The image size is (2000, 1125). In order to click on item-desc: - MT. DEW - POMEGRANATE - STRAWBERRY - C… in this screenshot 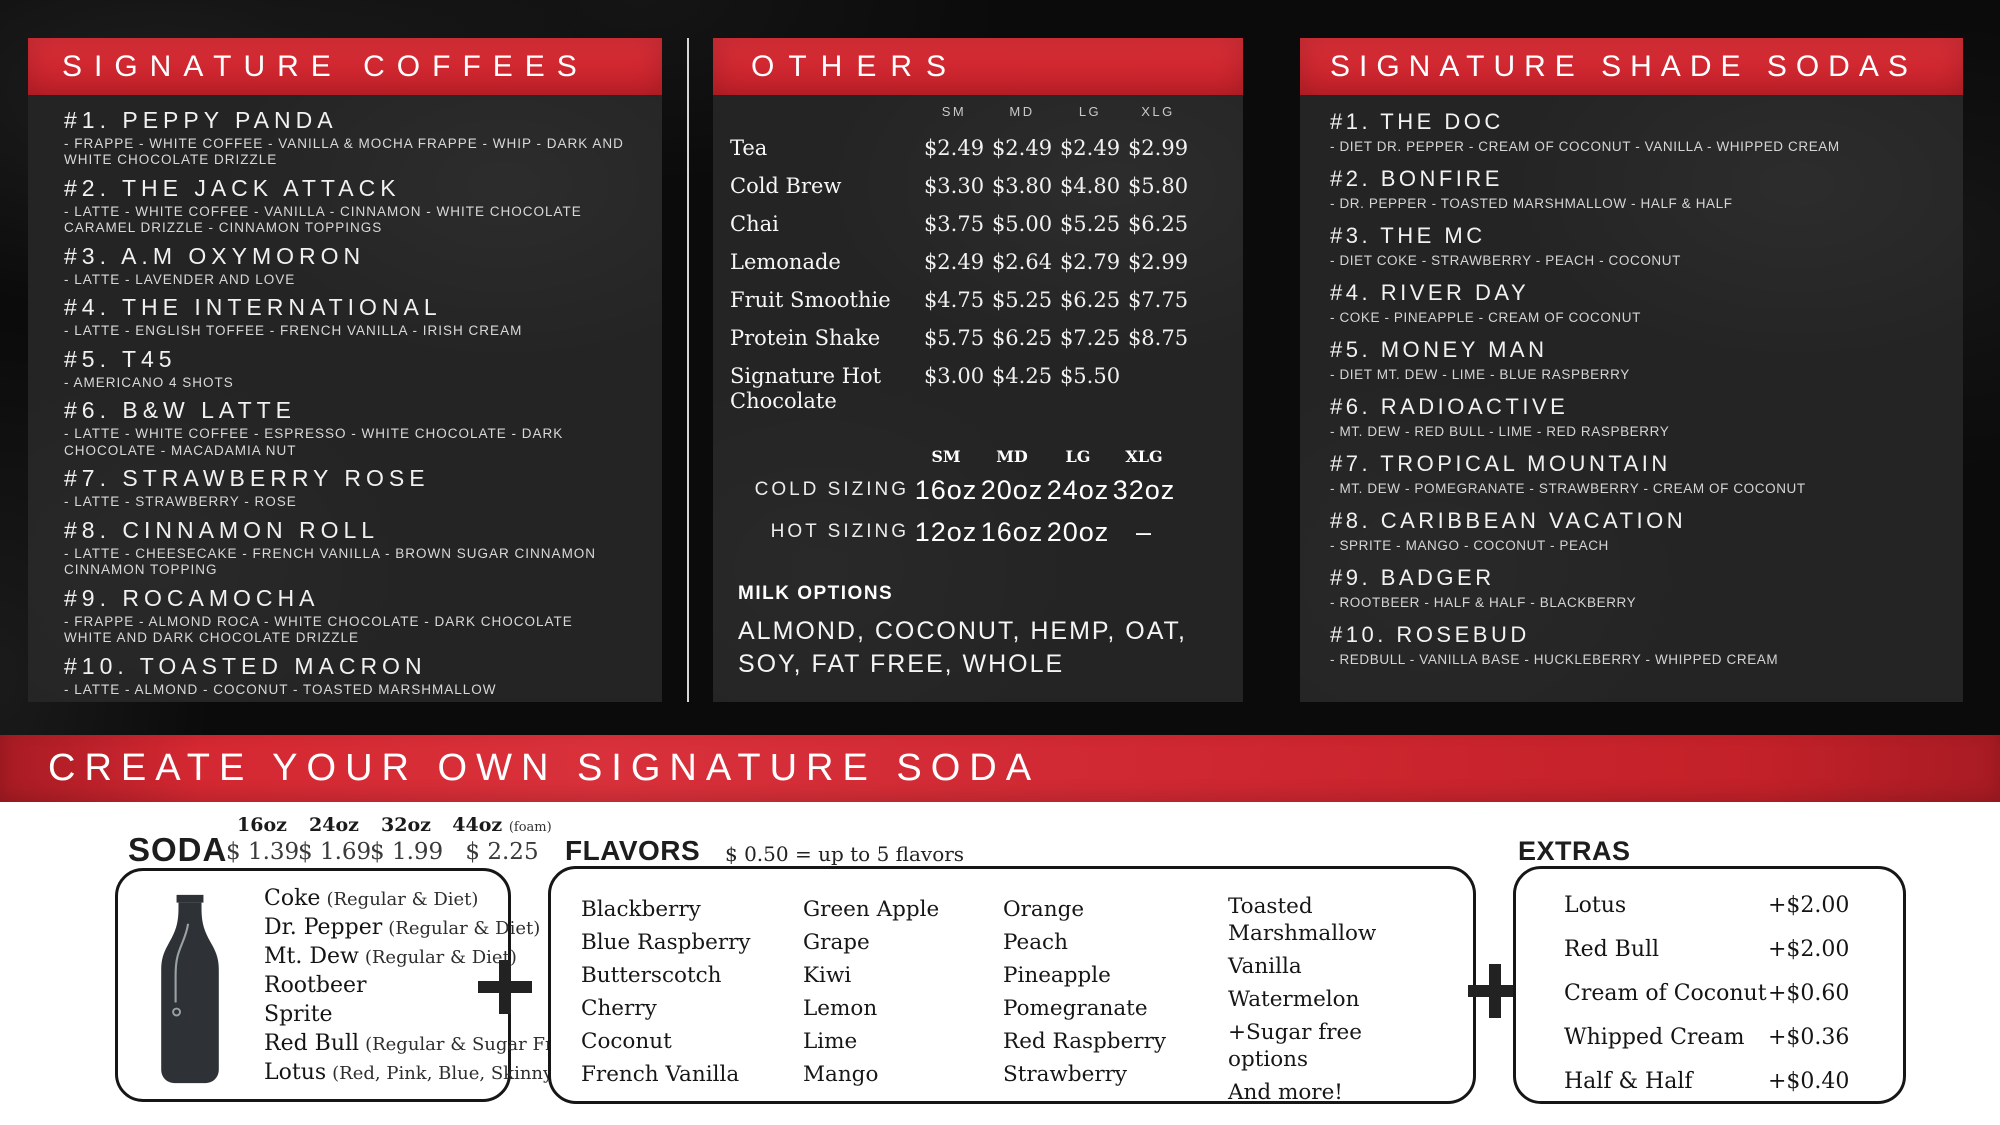, I will do `click(1568, 488)`.